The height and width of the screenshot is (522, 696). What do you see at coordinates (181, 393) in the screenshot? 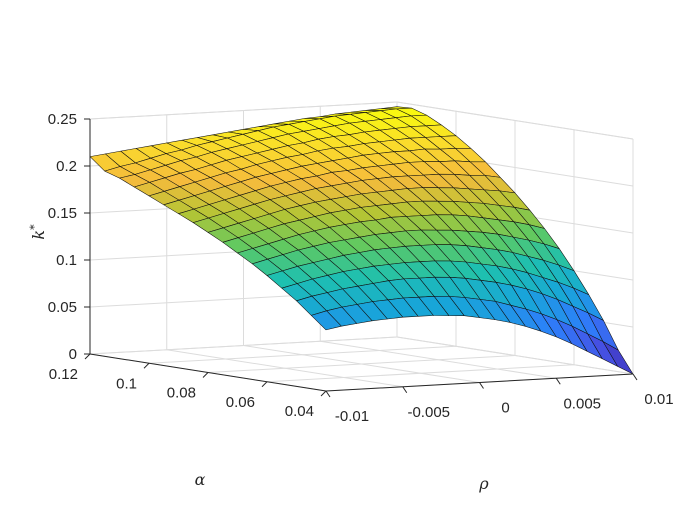
I see `y-tick-label: 0.08` at bounding box center [181, 393].